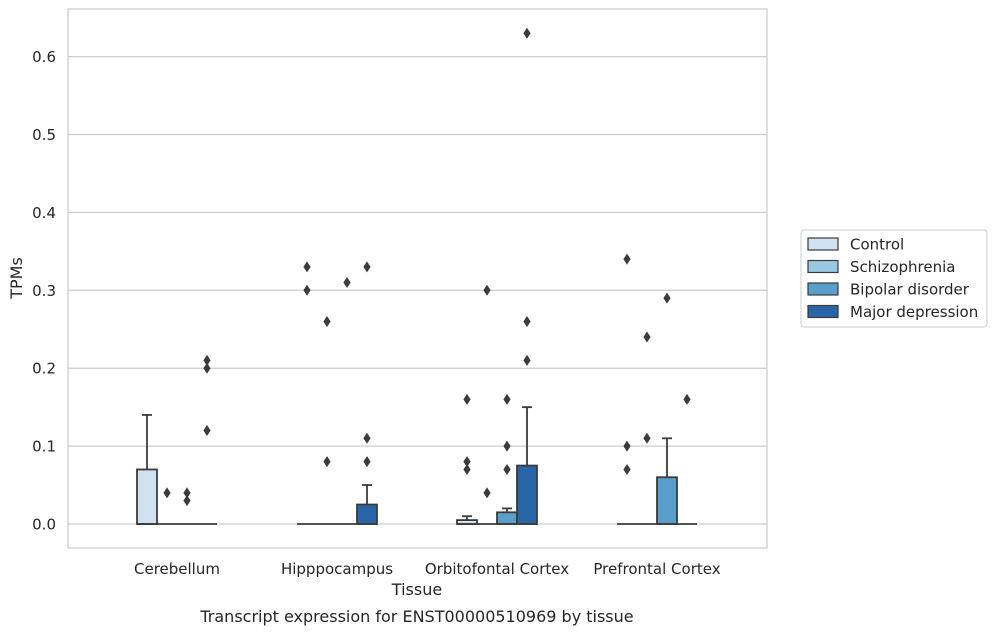  I want to click on x-axis-label: Tissue, so click(416, 589).